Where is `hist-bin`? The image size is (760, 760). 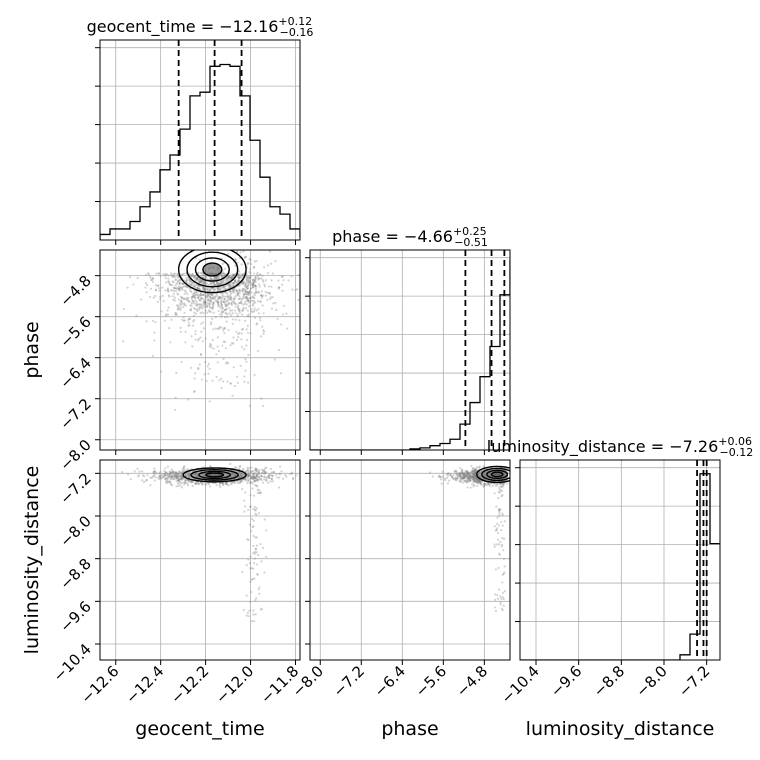
hist-bin is located at coordinates (465, 437).